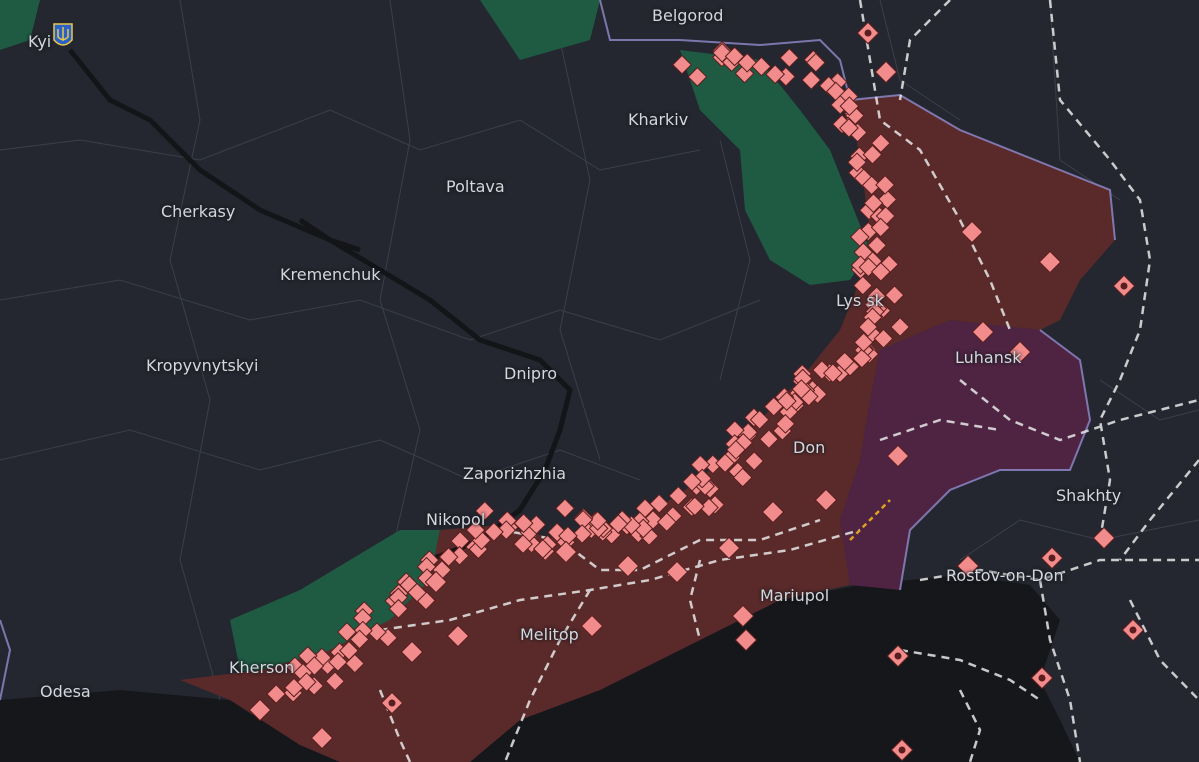 This screenshot has width=1199, height=762. What do you see at coordinates (1133, 630) in the screenshot?
I see `explosion-marker-icon` at bounding box center [1133, 630].